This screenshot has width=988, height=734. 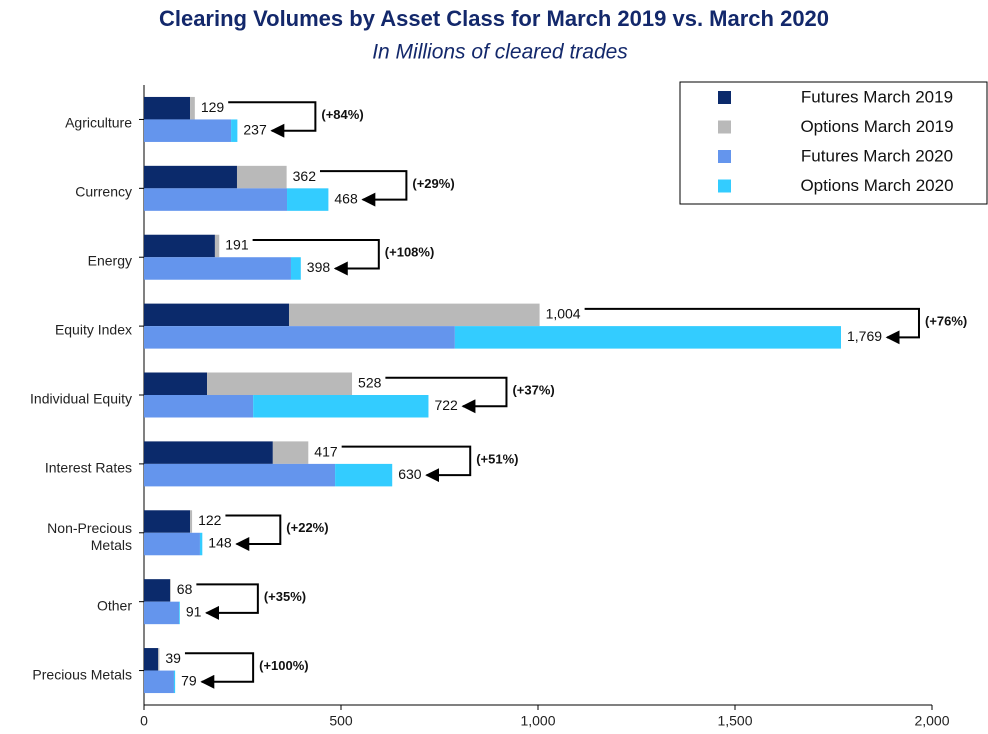 What do you see at coordinates (307, 527) in the screenshot?
I see `change-label: (+22%)` at bounding box center [307, 527].